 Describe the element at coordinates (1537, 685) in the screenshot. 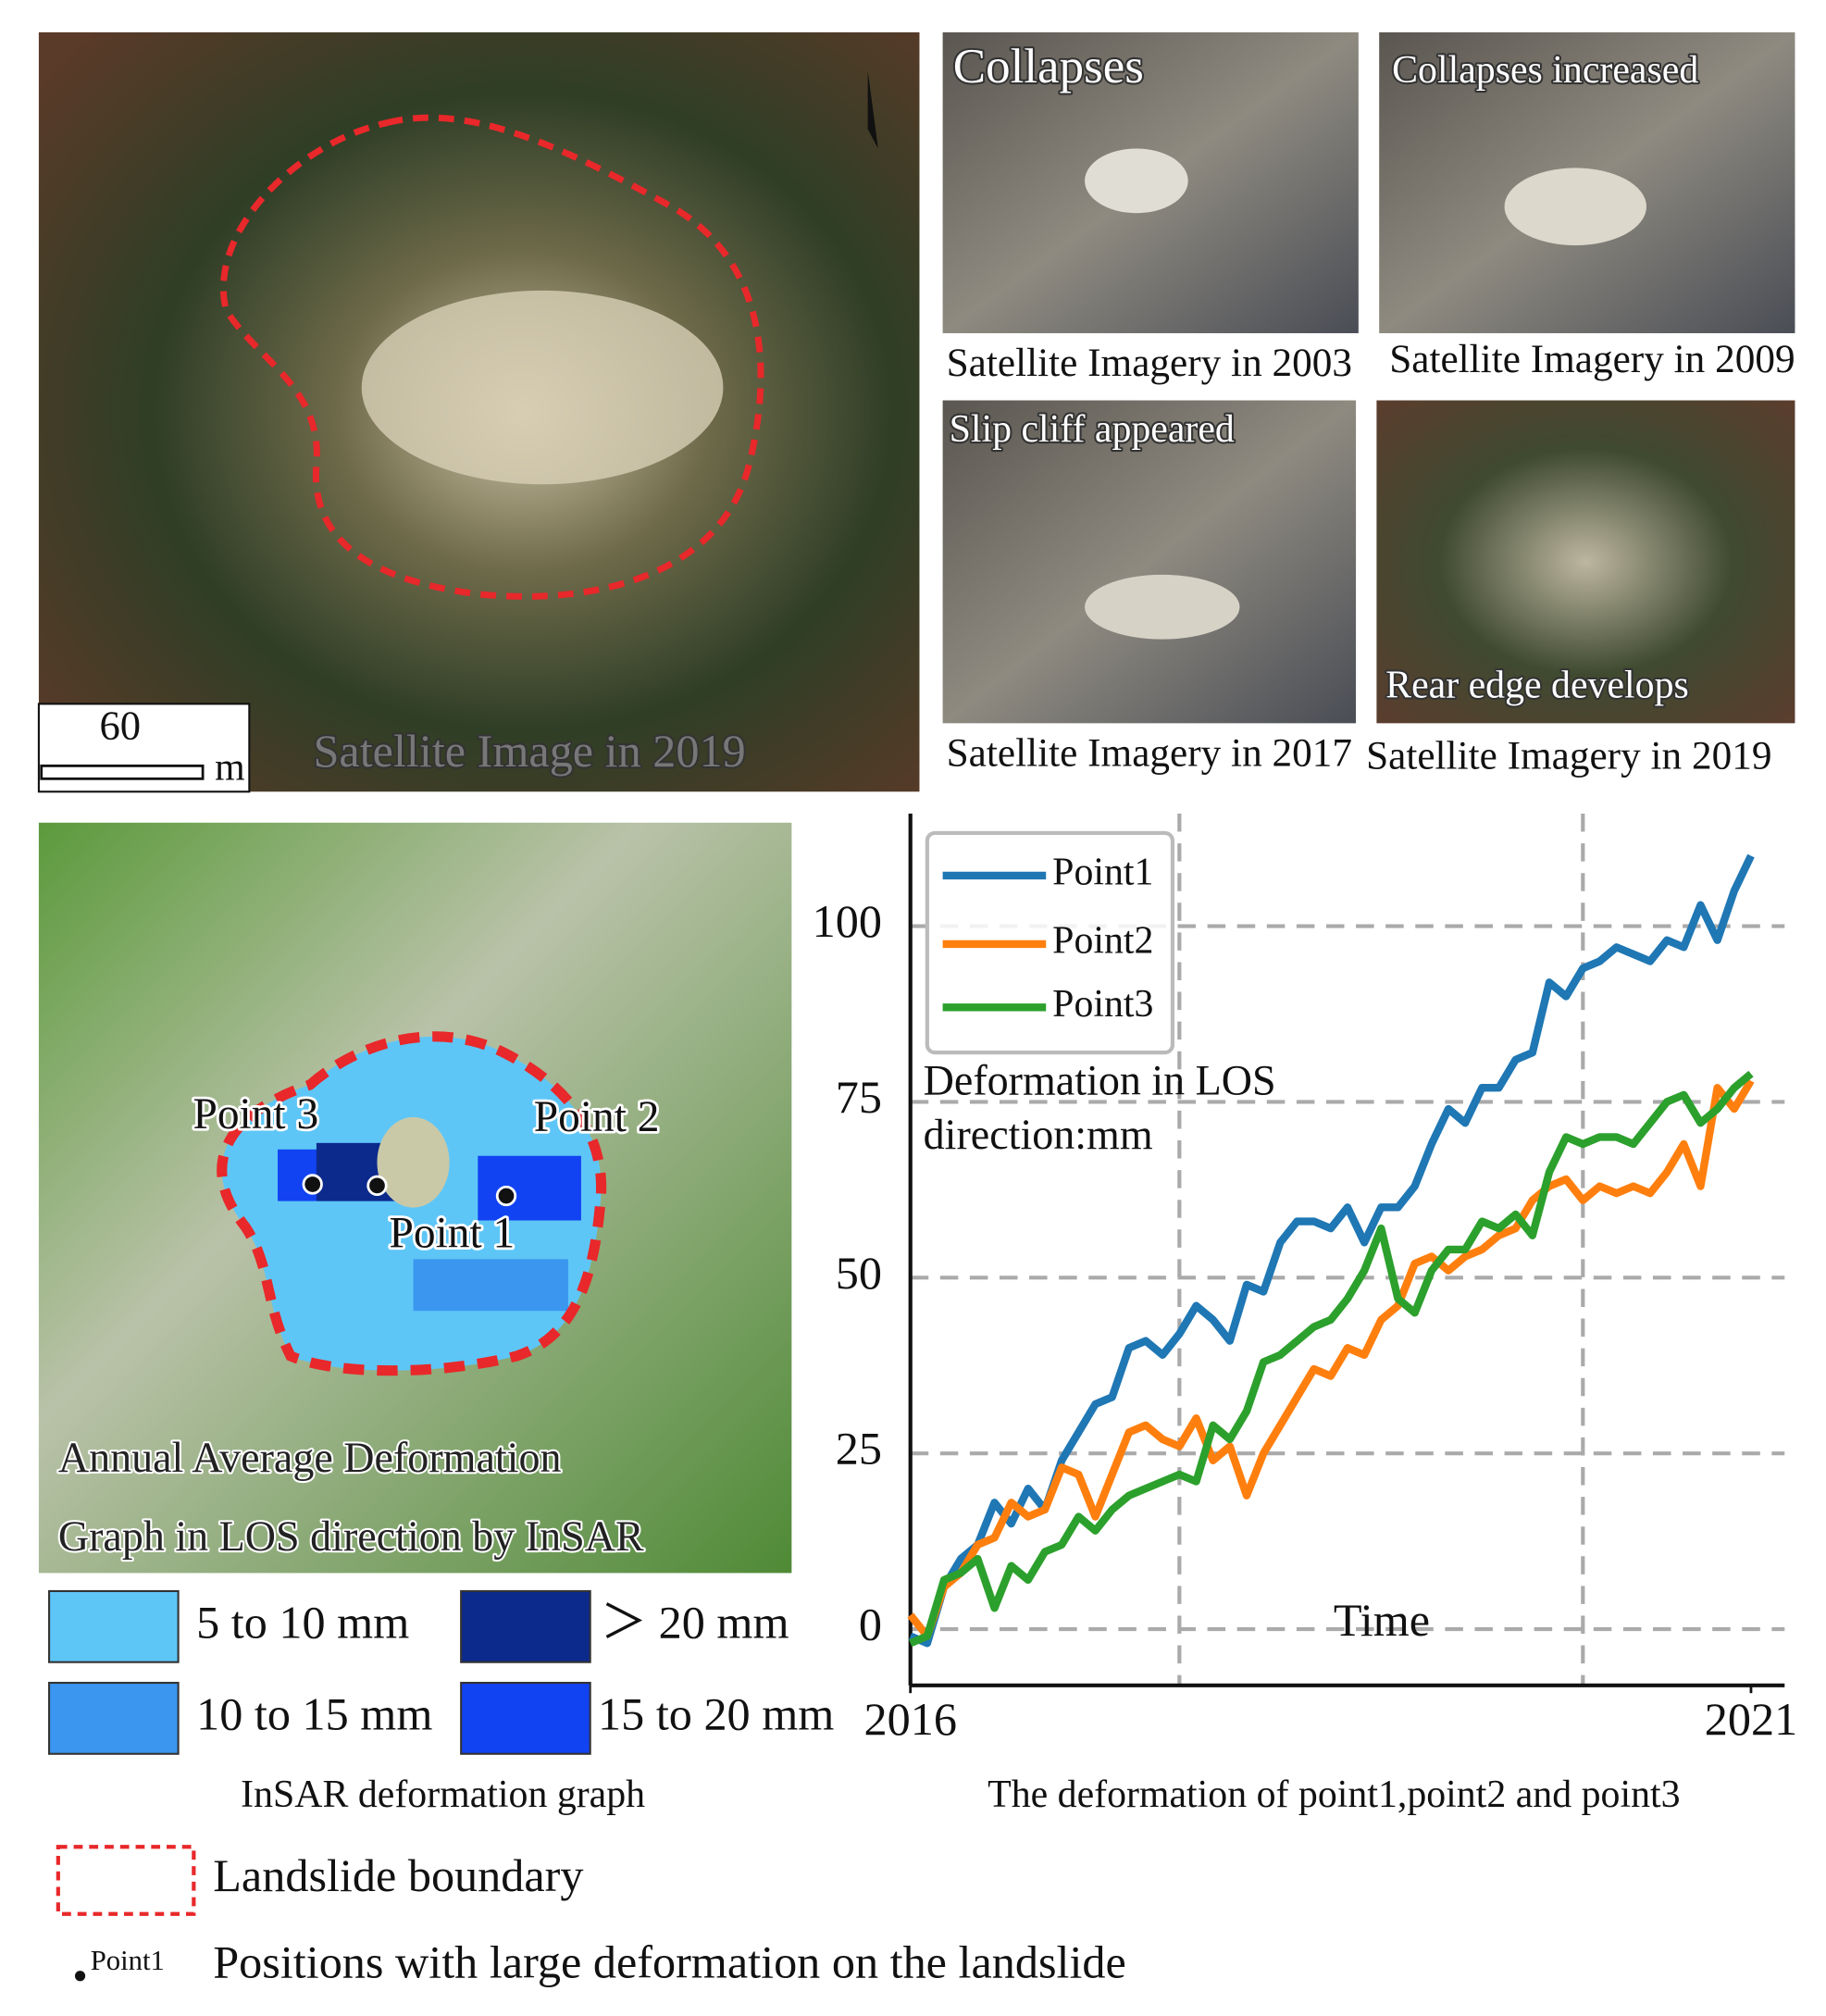

I see `history-label: Rear edge develops` at that location.